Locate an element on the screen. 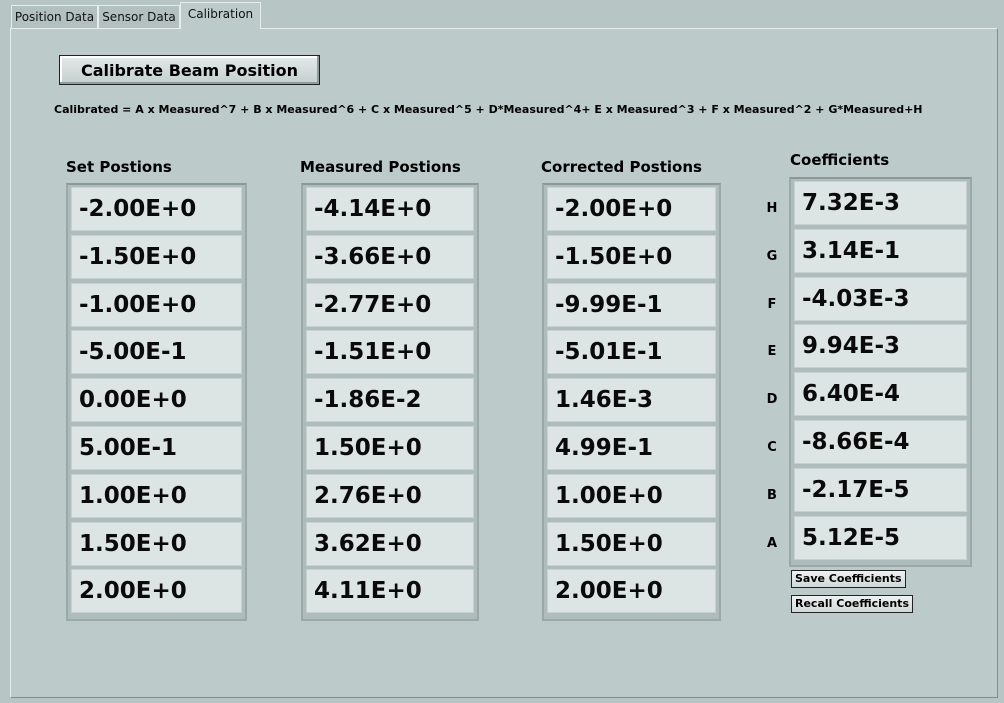 Image resolution: width=1004 pixels, height=703 pixels. corrected-position-field: -2.00E+0 is located at coordinates (631, 209).